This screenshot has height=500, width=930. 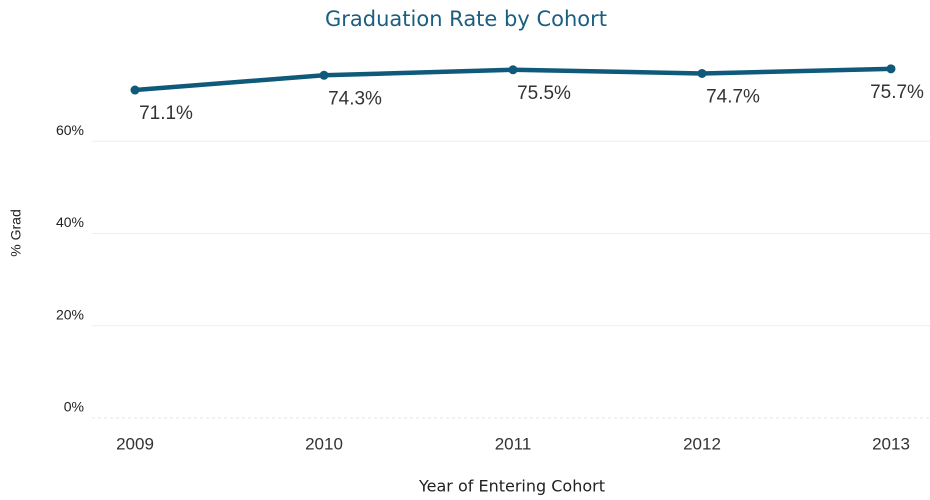 I want to click on y-tick-label: 60%, so click(x=70, y=130).